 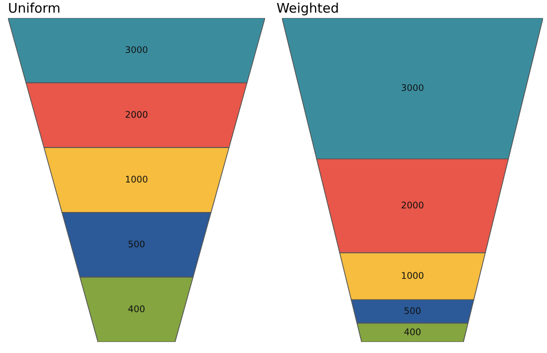 I want to click on text: Weighted, so click(x=307, y=9).